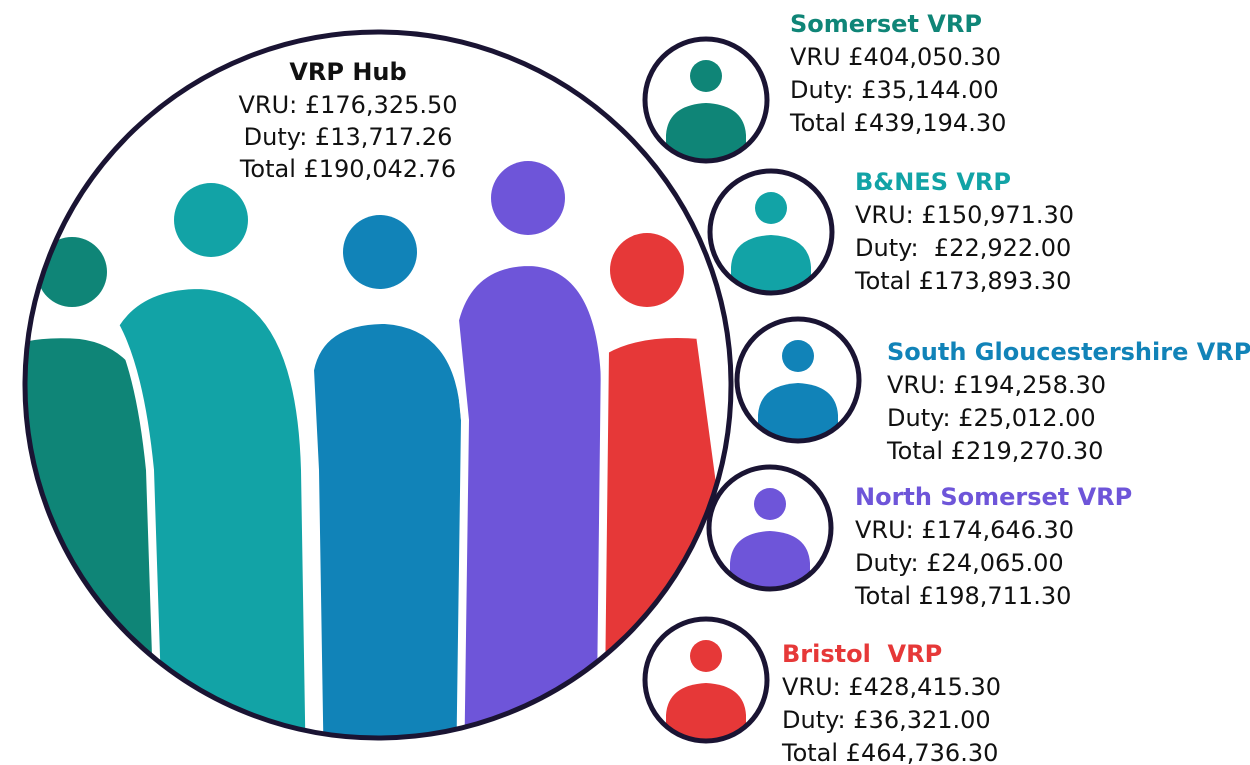 The image size is (1250, 765). I want to click on node-line: Total £173,893.30, so click(962, 281).